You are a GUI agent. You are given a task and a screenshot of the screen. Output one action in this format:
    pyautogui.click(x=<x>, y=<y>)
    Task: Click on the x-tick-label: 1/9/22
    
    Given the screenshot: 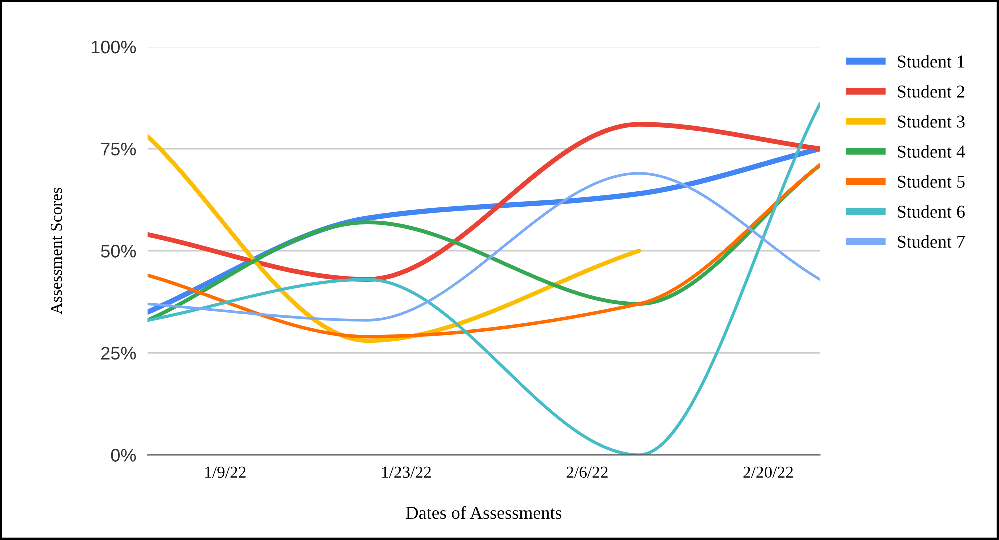 What is the action you would take?
    pyautogui.click(x=226, y=472)
    